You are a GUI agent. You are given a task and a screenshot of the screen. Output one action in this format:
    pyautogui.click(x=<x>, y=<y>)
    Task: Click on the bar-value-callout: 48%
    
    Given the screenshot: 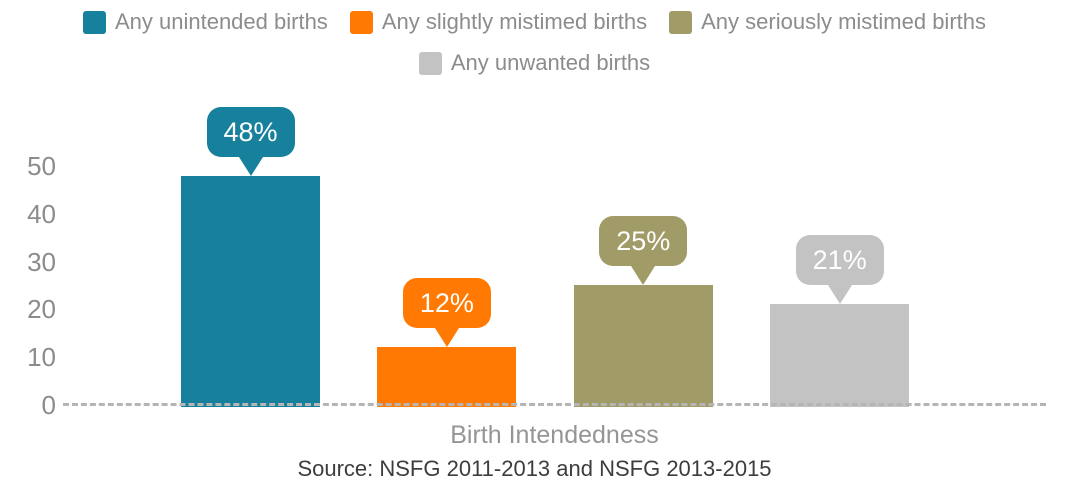 What is the action you would take?
    pyautogui.click(x=250, y=131)
    